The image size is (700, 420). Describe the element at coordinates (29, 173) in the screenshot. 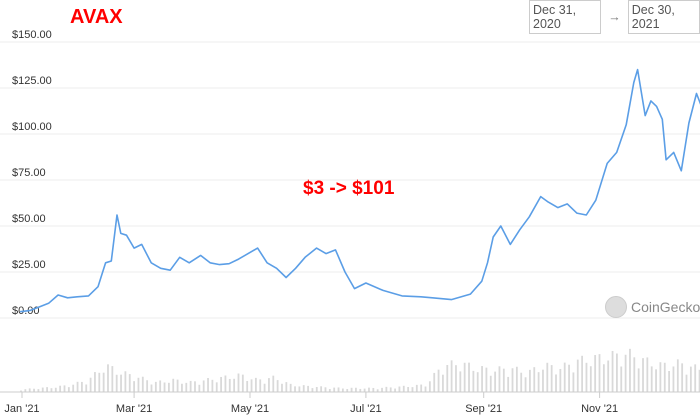

I see `y-tick-label: $75.00` at that location.